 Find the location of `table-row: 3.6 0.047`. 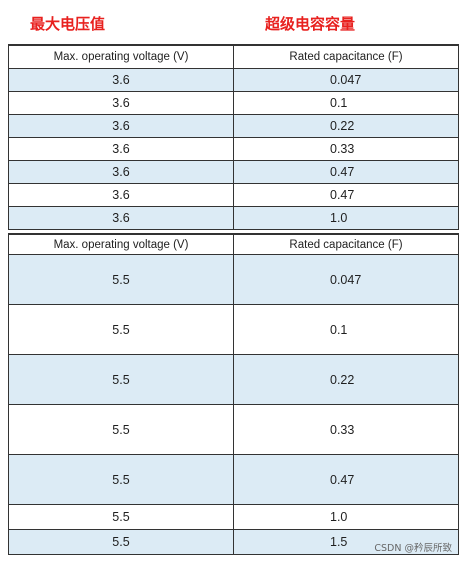

table-row: 3.6 0.047 is located at coordinates (233, 80).